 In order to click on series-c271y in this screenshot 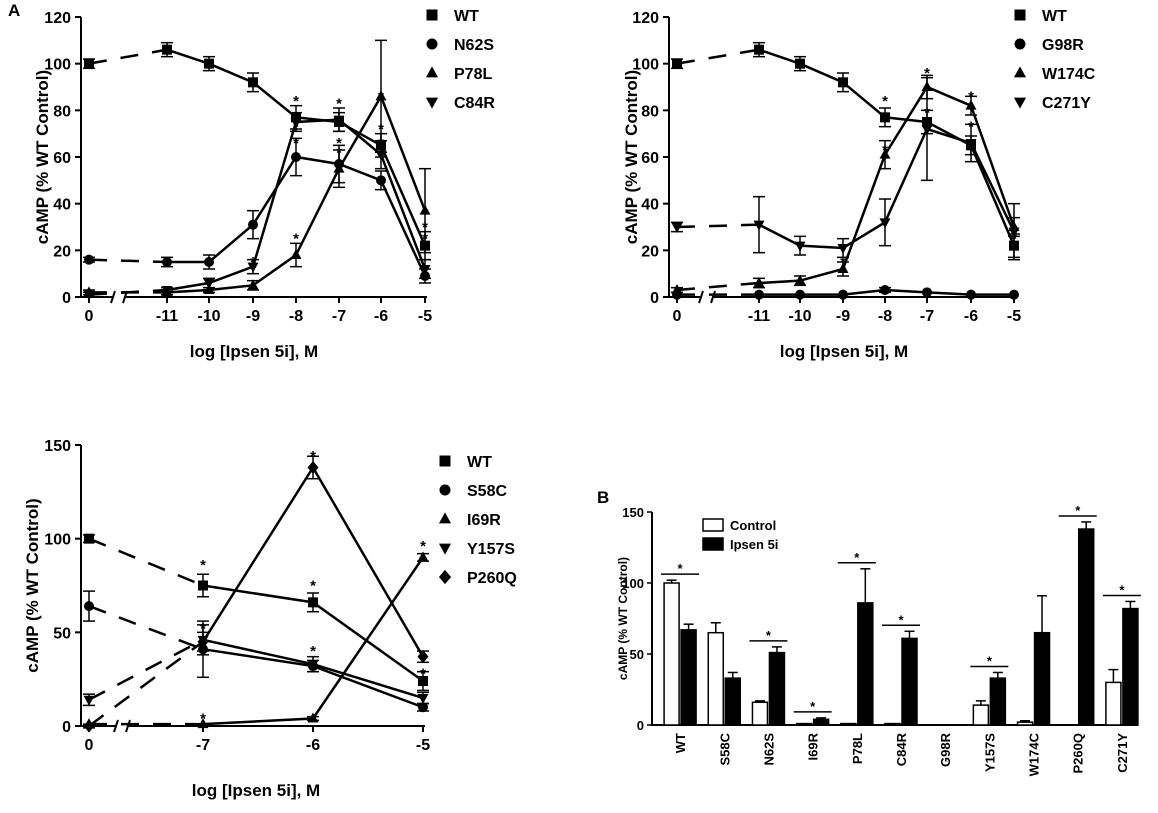, I will do `click(845, 168)`.